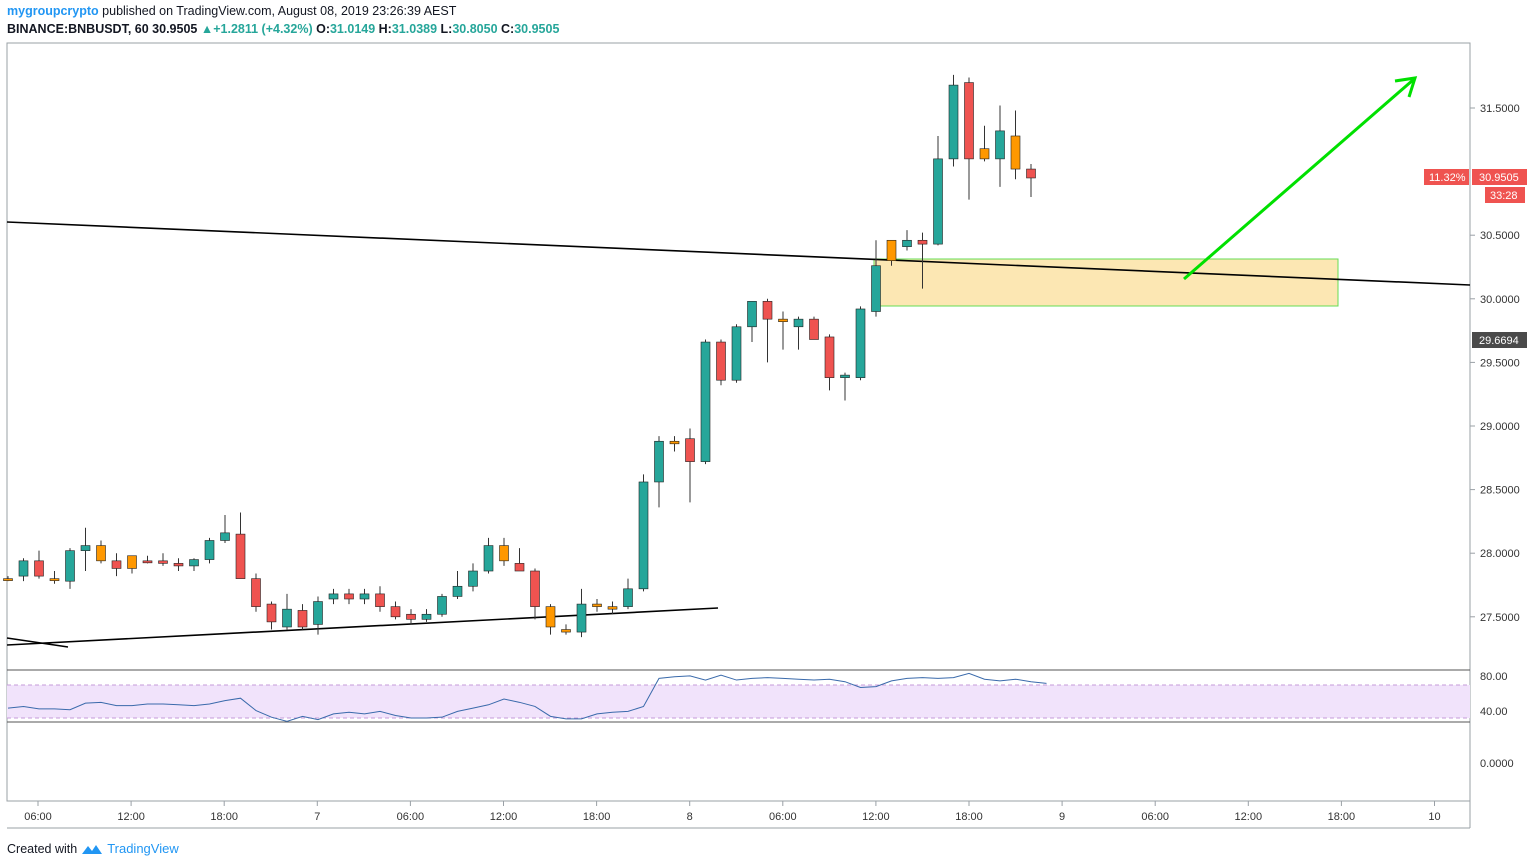 The image size is (1534, 866). What do you see at coordinates (1500, 618) in the screenshot?
I see `price-tick-label: 27.5000` at bounding box center [1500, 618].